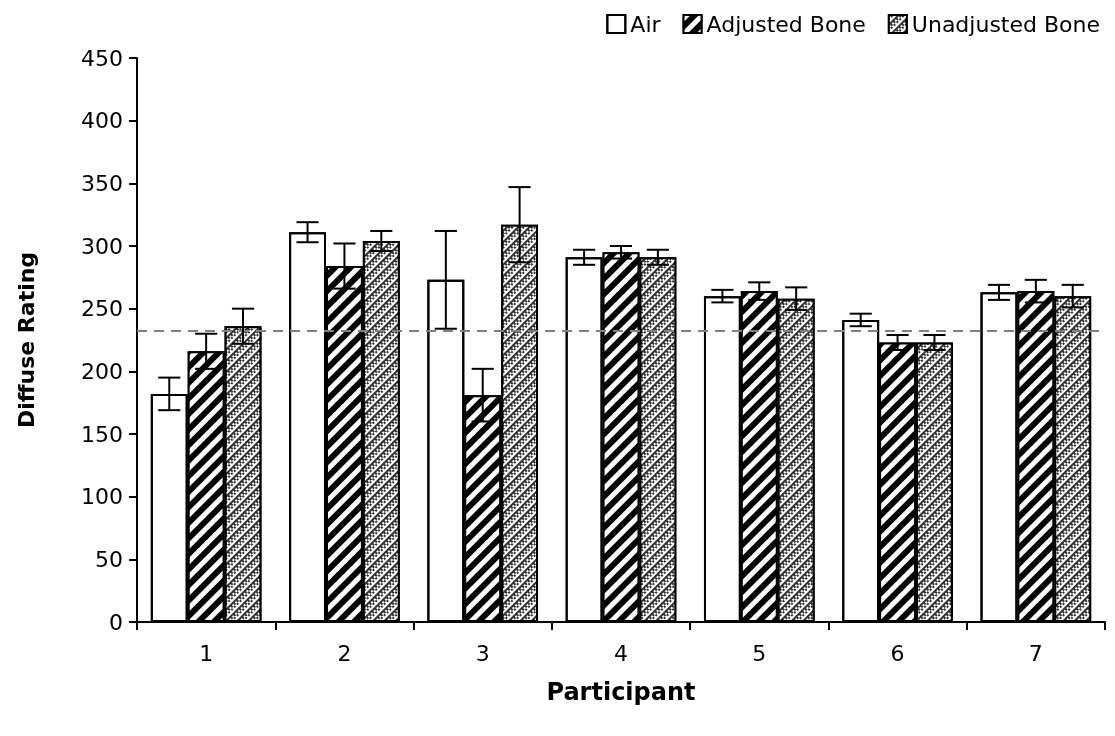  I want to click on x-tick-label: 2, so click(344, 653).